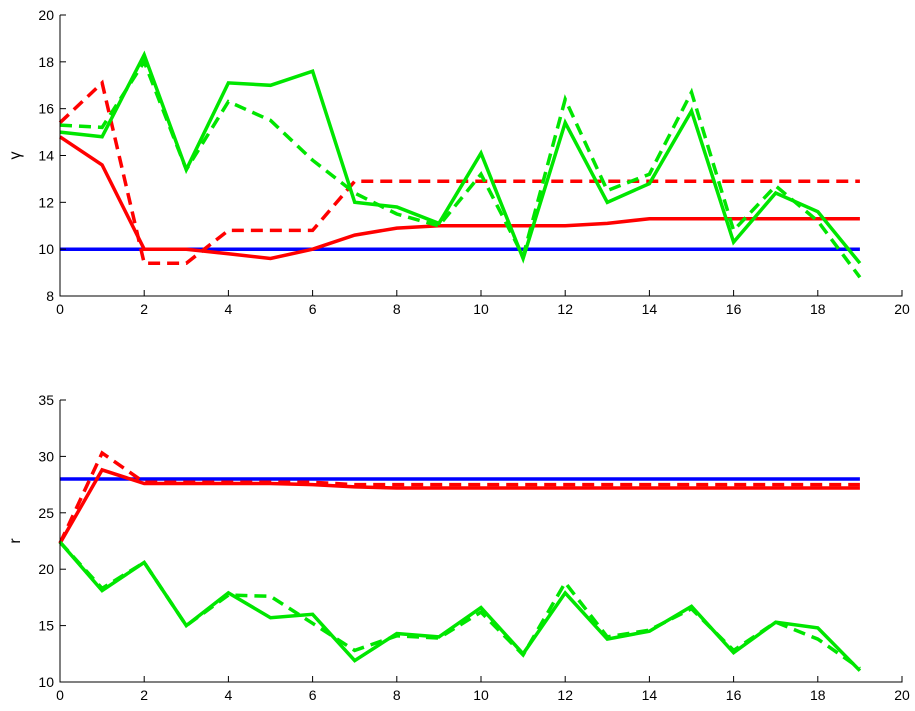 The width and height of the screenshot is (915, 711). I want to click on gamma-x-tick-label: 16, so click(734, 309).